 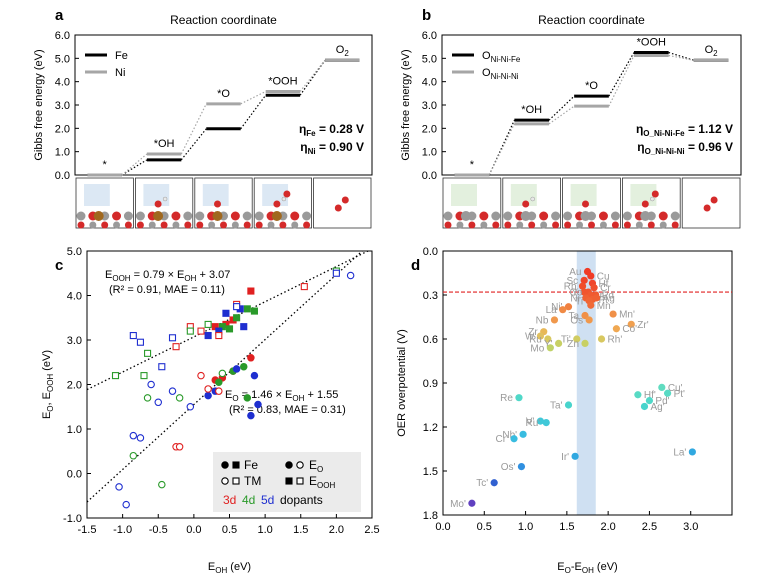 What do you see at coordinates (120, 73) in the screenshot?
I see `legend-label: Ni` at bounding box center [120, 73].